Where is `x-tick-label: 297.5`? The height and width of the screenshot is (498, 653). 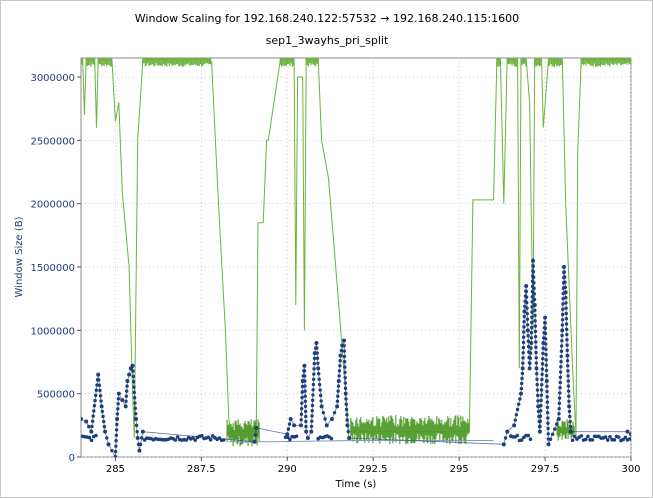
x-tick-label: 297.5 is located at coordinates (545, 469).